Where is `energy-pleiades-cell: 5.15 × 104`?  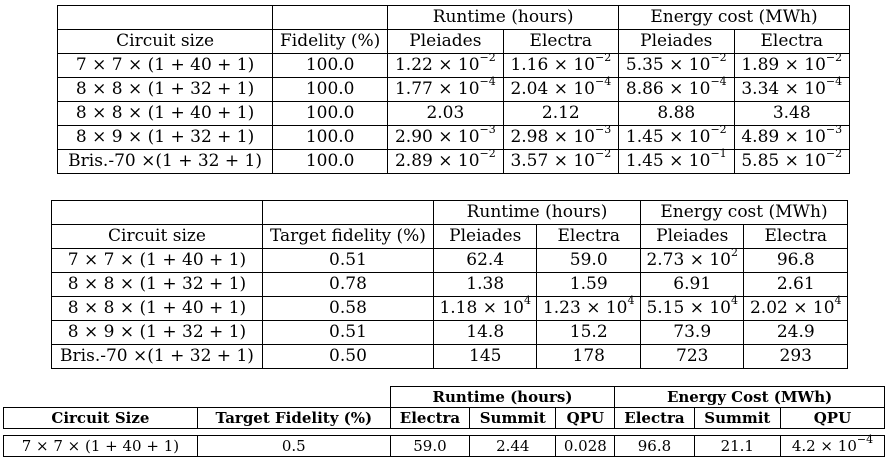
energy-pleiades-cell: 5.15 × 104 is located at coordinates (692, 308).